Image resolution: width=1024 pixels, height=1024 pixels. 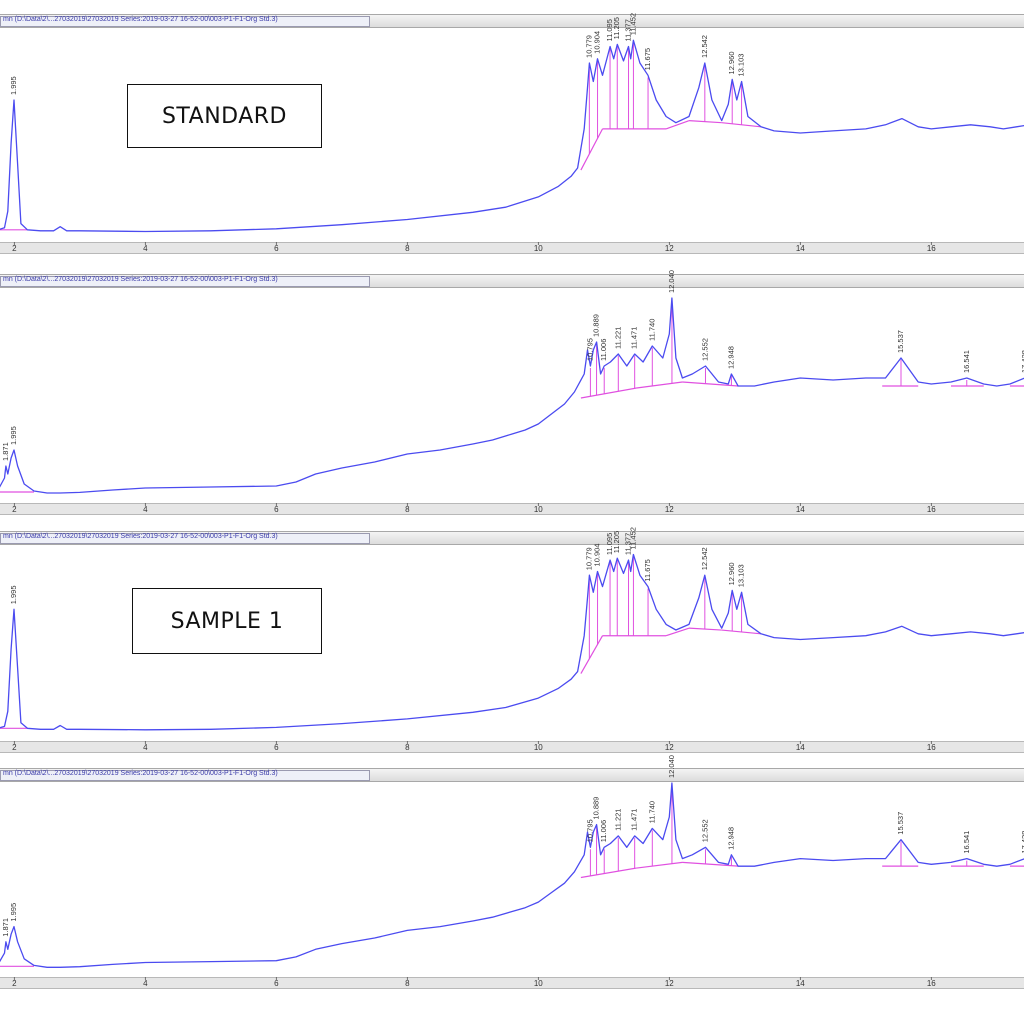 What do you see at coordinates (616, 542) in the screenshot?
I see `peak-label: 11.205` at bounding box center [616, 542].